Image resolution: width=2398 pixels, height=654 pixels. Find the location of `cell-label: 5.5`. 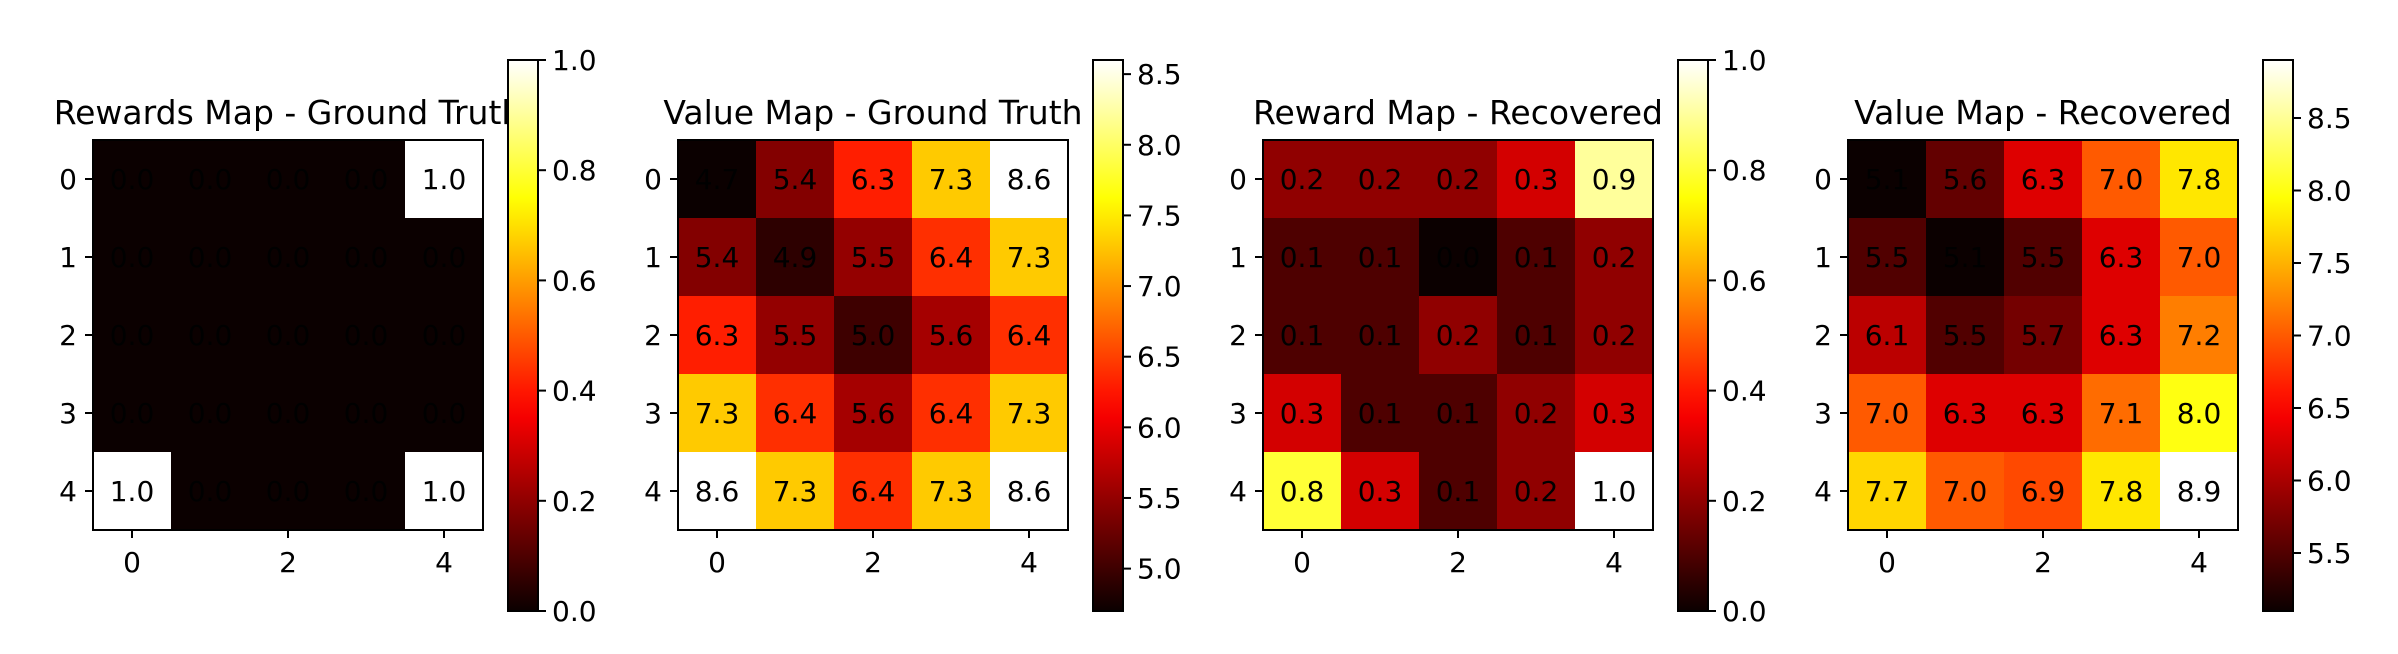

cell-label: 5.5 is located at coordinates (1965, 335).